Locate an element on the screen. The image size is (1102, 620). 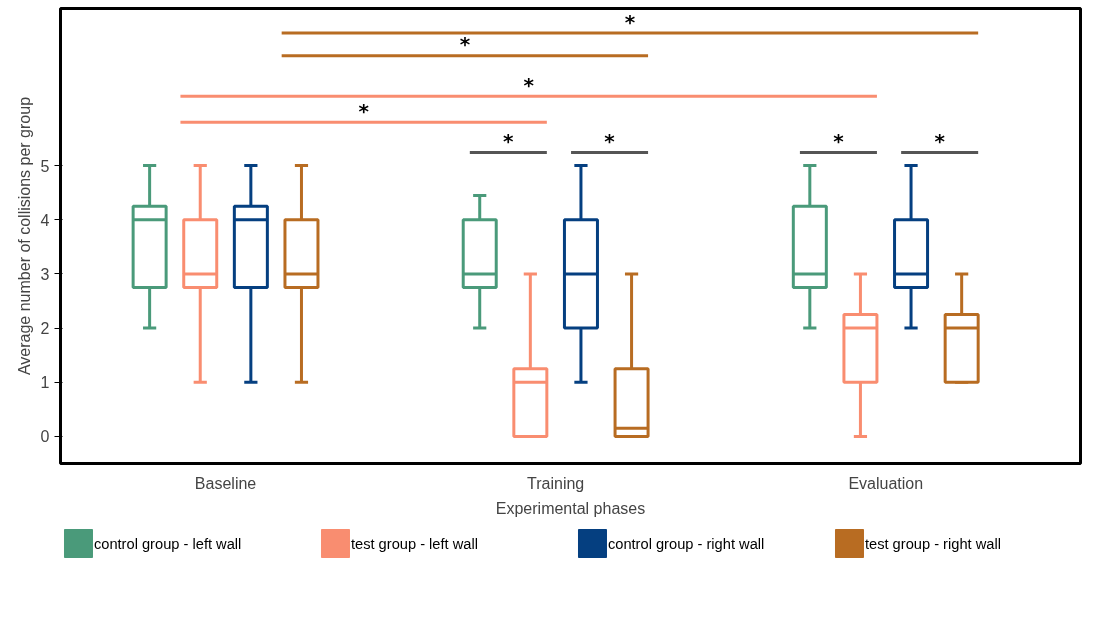
legend-label: test group - right wall is located at coordinates (932, 543).